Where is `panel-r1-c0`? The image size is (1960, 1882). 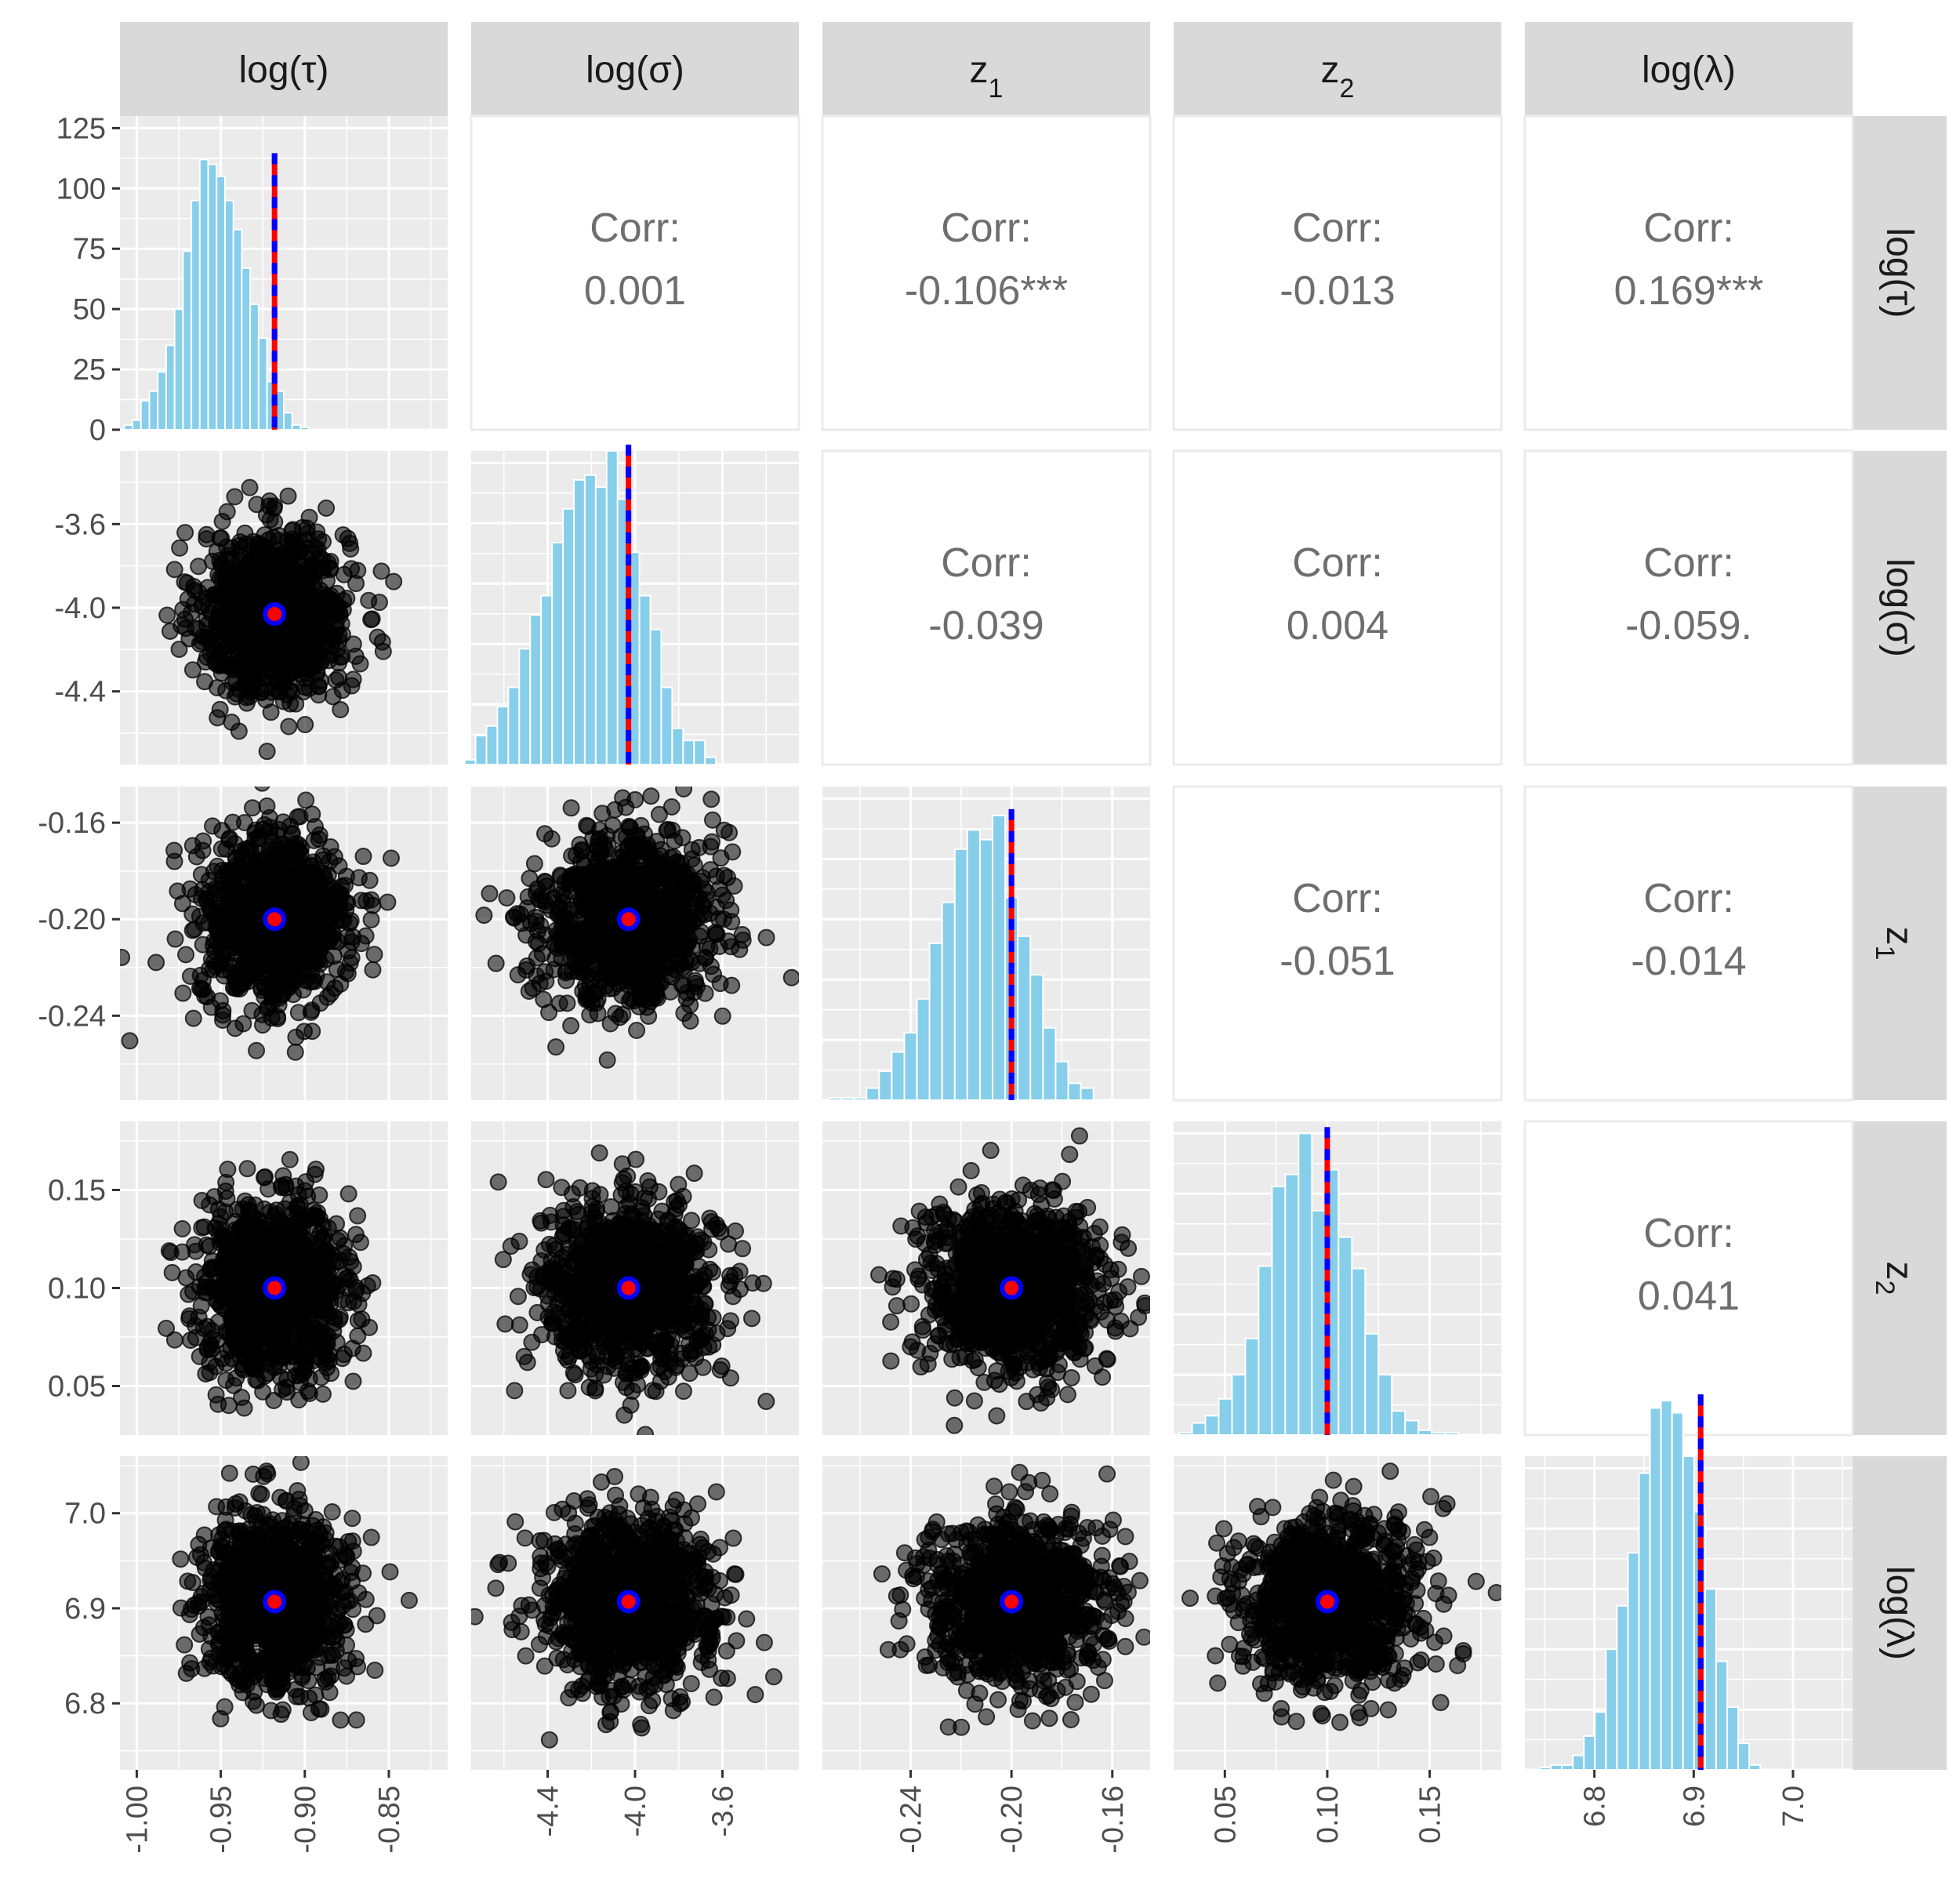
panel-r1-c0 is located at coordinates (284, 608).